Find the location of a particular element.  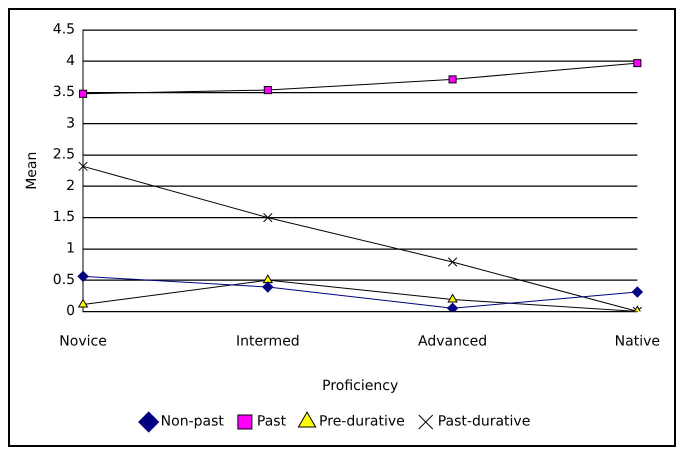

y-tick-label: 0.5 is located at coordinates (64, 280).